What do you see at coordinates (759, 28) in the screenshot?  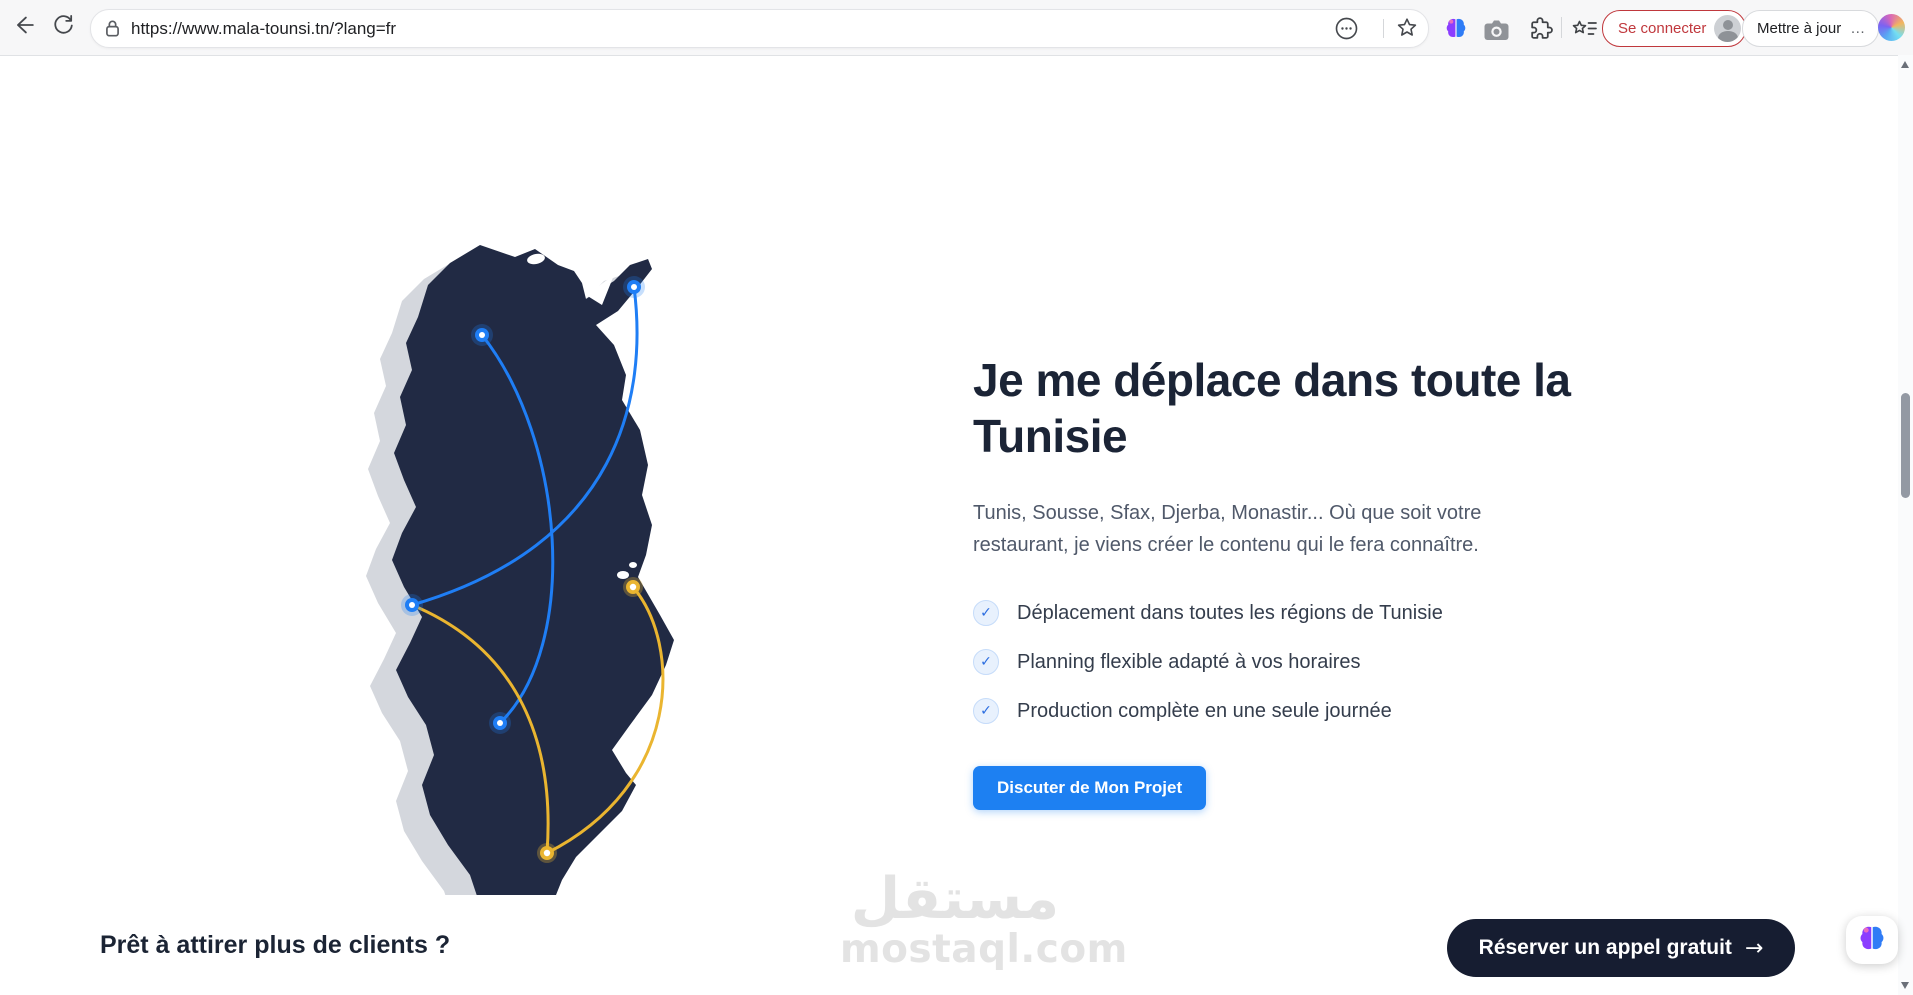 I see `address-bar: https://www.mala-tounsi.tn/?lang=fr` at bounding box center [759, 28].